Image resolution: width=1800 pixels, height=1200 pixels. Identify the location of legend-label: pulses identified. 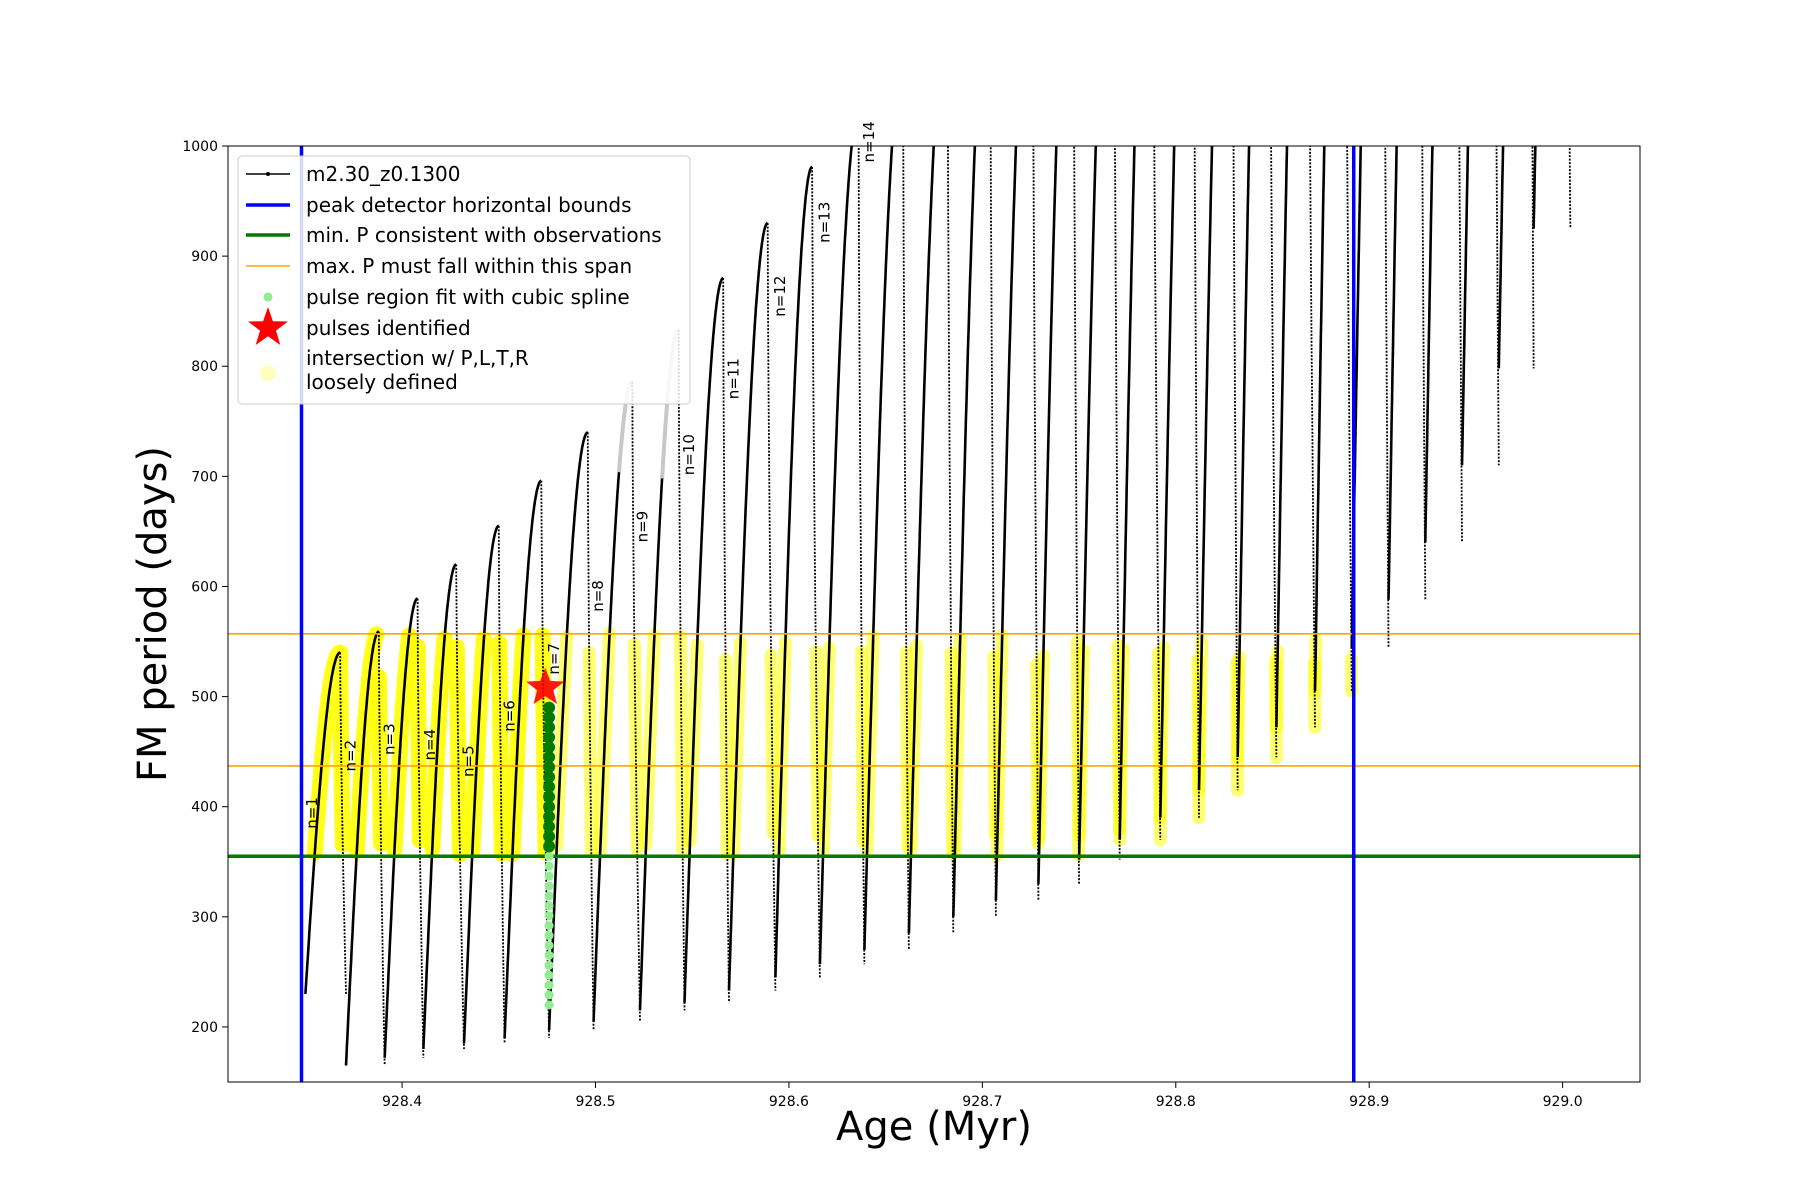
(388, 328).